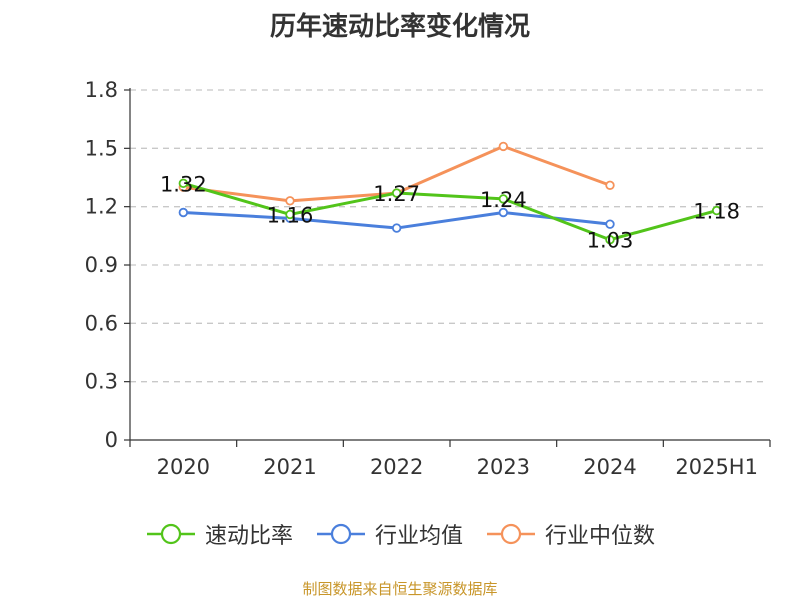 Image resolution: width=800 pixels, height=600 pixels. Describe the element at coordinates (396, 467) in the screenshot. I see `x-tick-label: 2022` at that location.